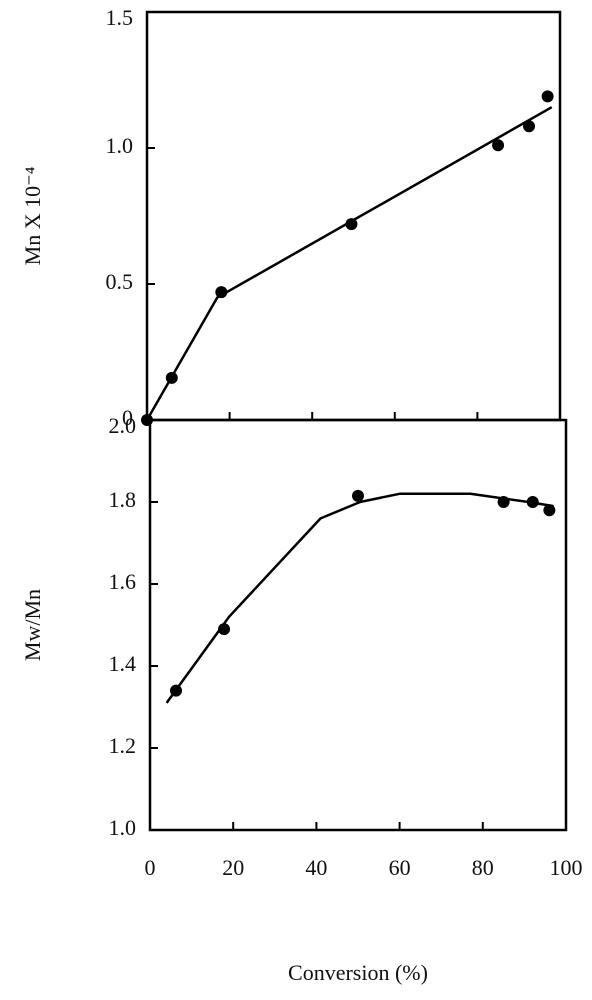 The image size is (592, 1000). I want to click on y-tick-label: 1.5, so click(120, 17).